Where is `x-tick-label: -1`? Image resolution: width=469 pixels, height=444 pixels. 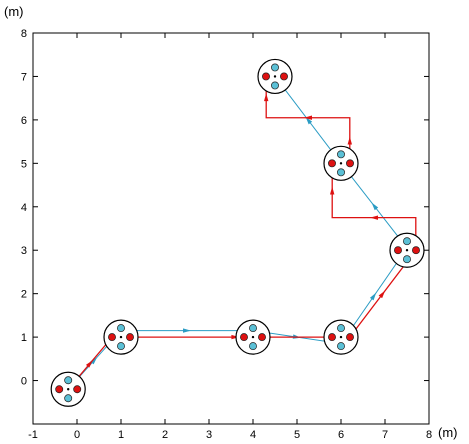
x-tick-label: -1 is located at coordinates (33, 435).